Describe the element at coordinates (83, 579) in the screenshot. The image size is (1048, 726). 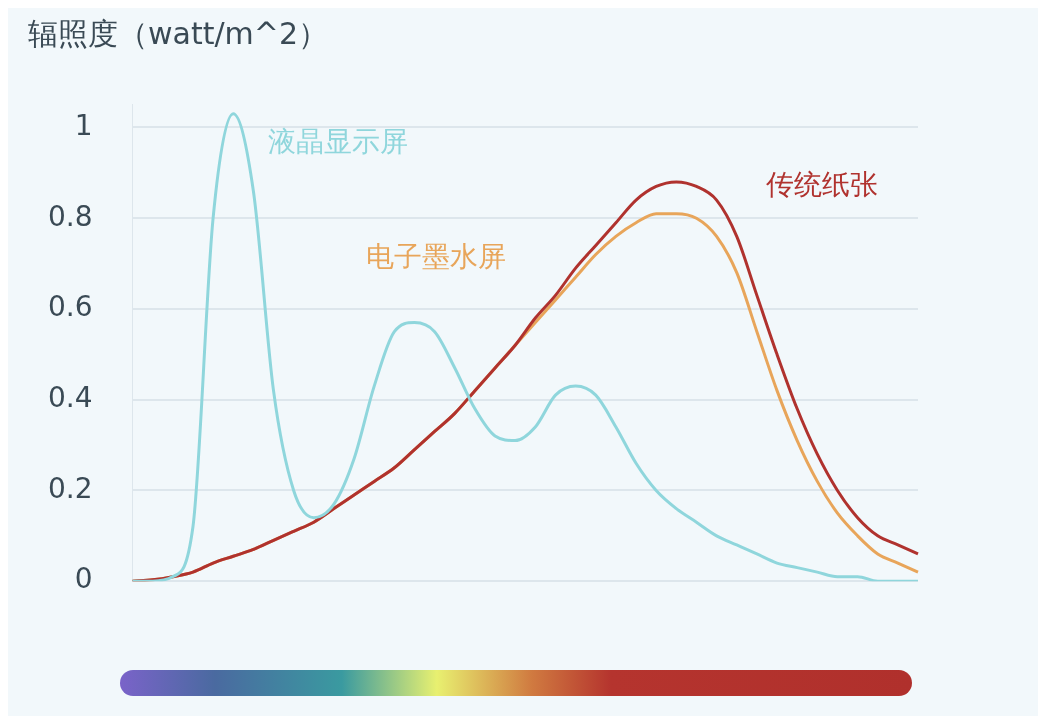
I see `y-tick-label: 0` at that location.